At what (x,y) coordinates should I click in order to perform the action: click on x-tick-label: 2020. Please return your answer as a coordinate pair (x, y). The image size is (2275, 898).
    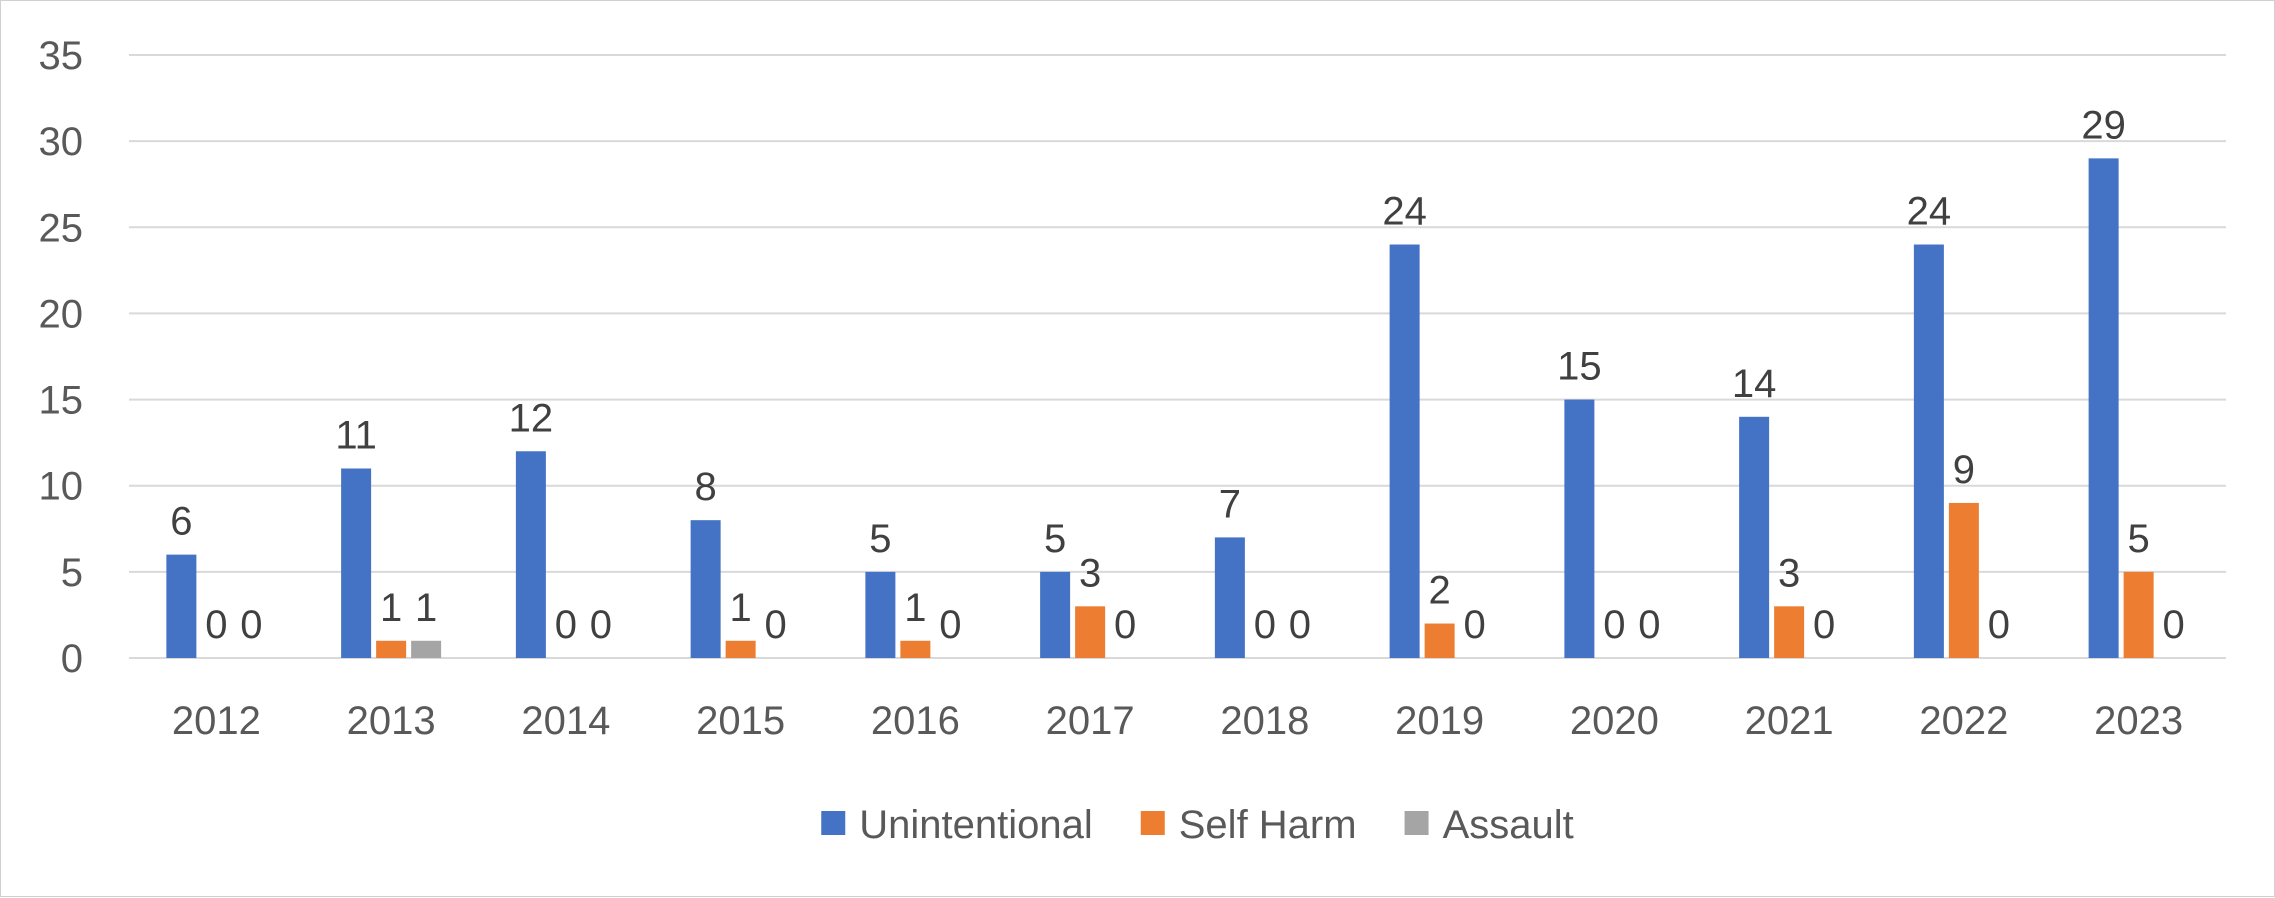
    Looking at the image, I should click on (1614, 721).